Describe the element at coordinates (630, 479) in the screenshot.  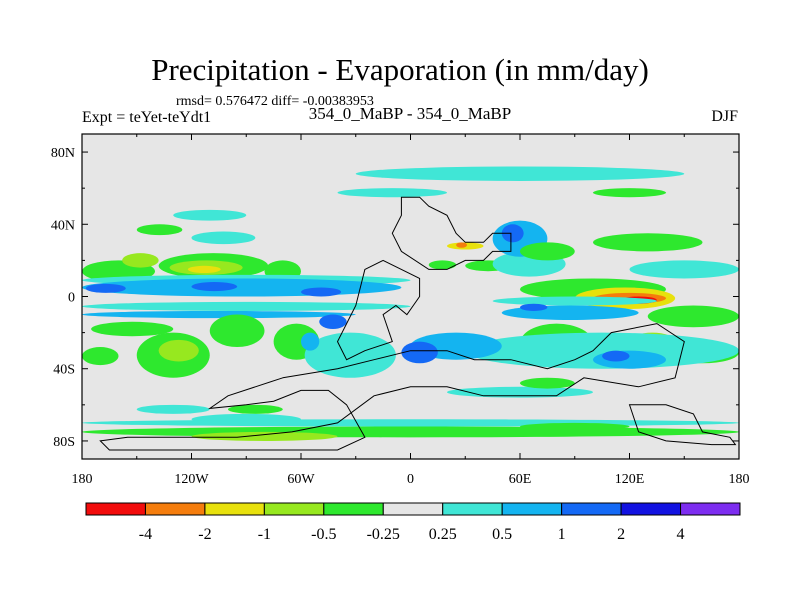
I see `x-tick-label: 120E` at that location.